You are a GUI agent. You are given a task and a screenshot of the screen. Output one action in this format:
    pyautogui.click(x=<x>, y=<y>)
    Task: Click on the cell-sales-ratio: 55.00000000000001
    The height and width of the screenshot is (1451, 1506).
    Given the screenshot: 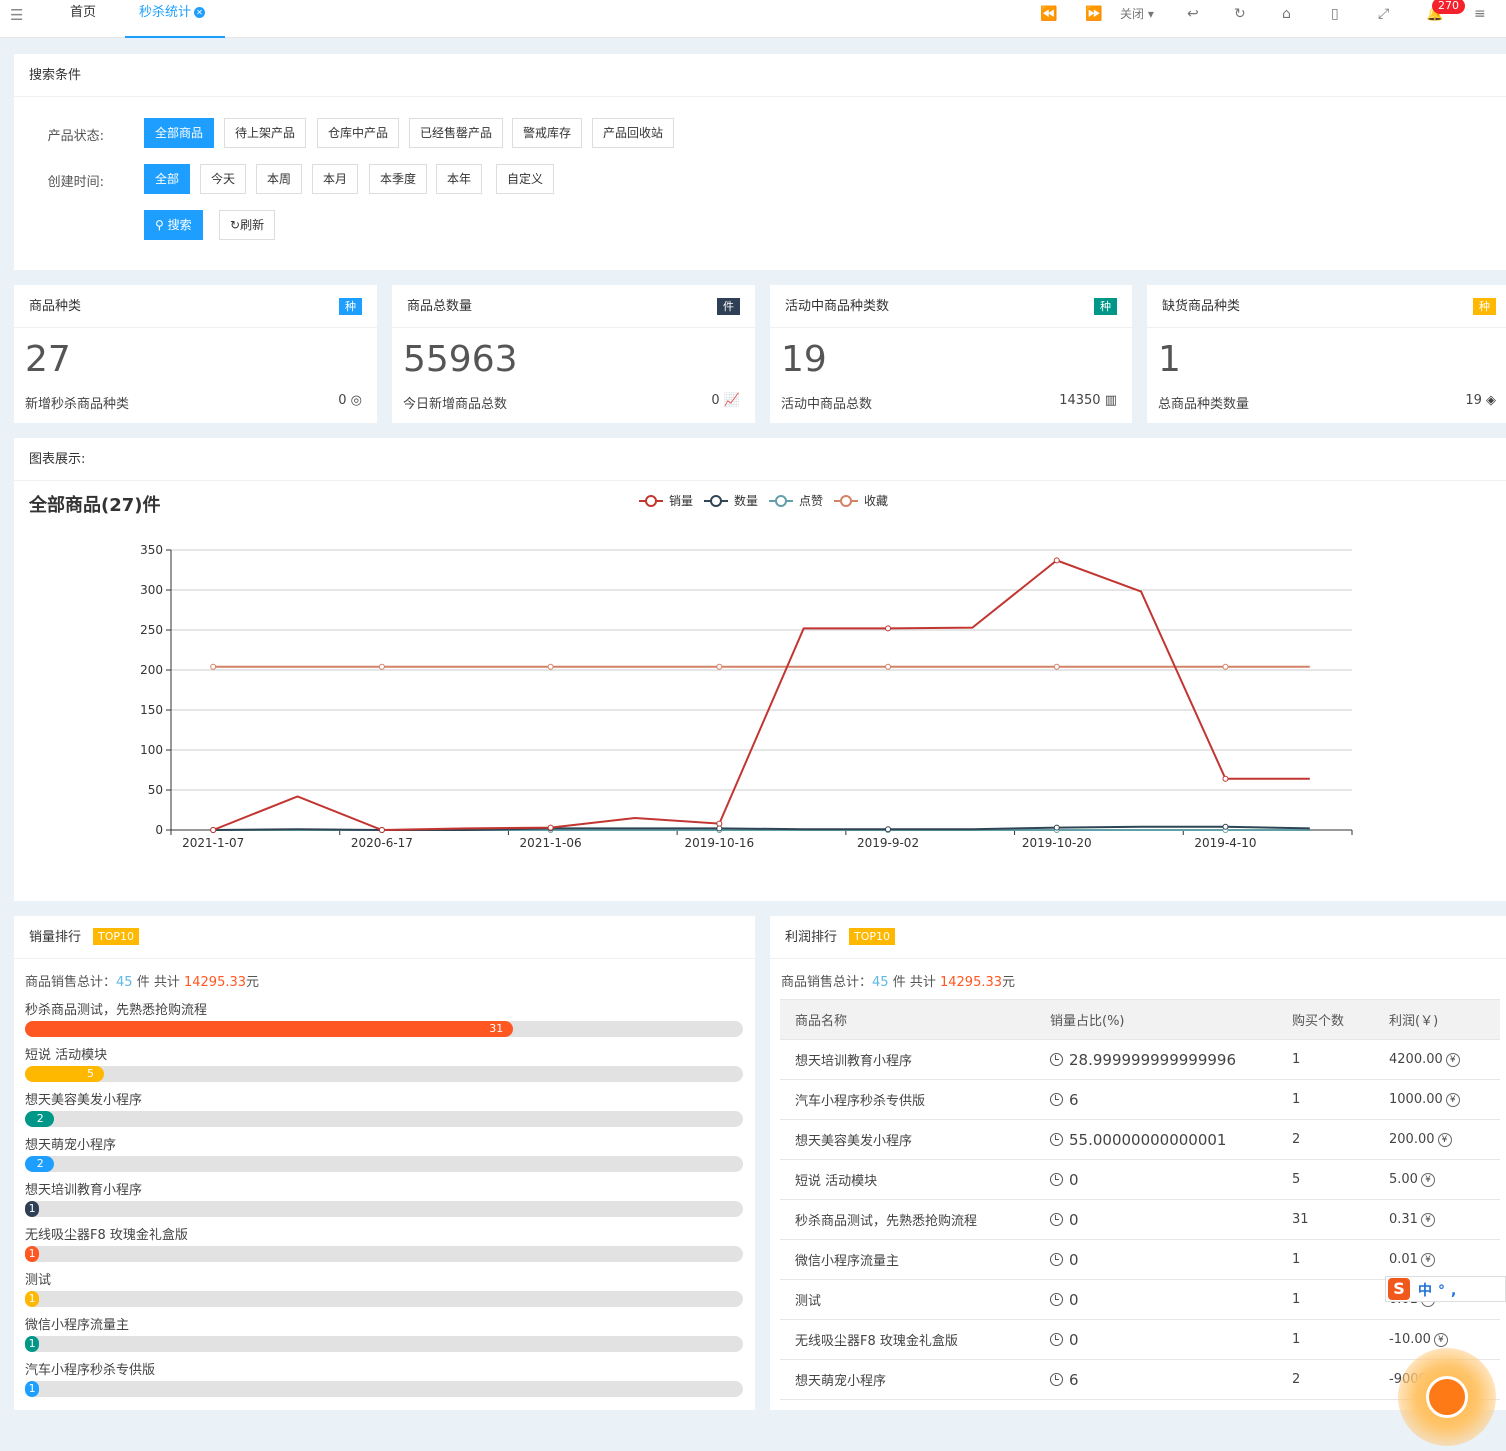 What is the action you would take?
    pyautogui.click(x=1156, y=1139)
    